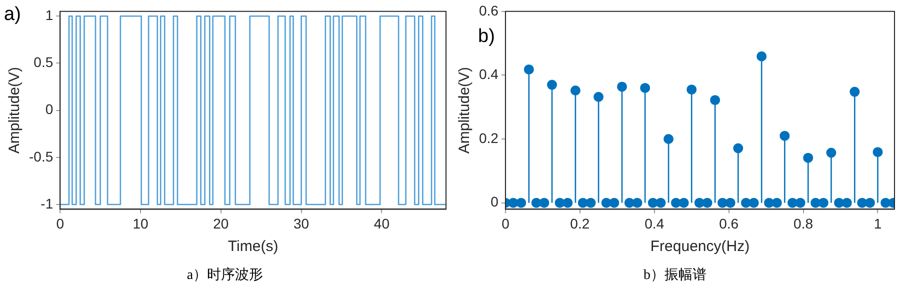  What do you see at coordinates (804, 223) in the screenshot?
I see `x-tick-label: 0.8` at bounding box center [804, 223].